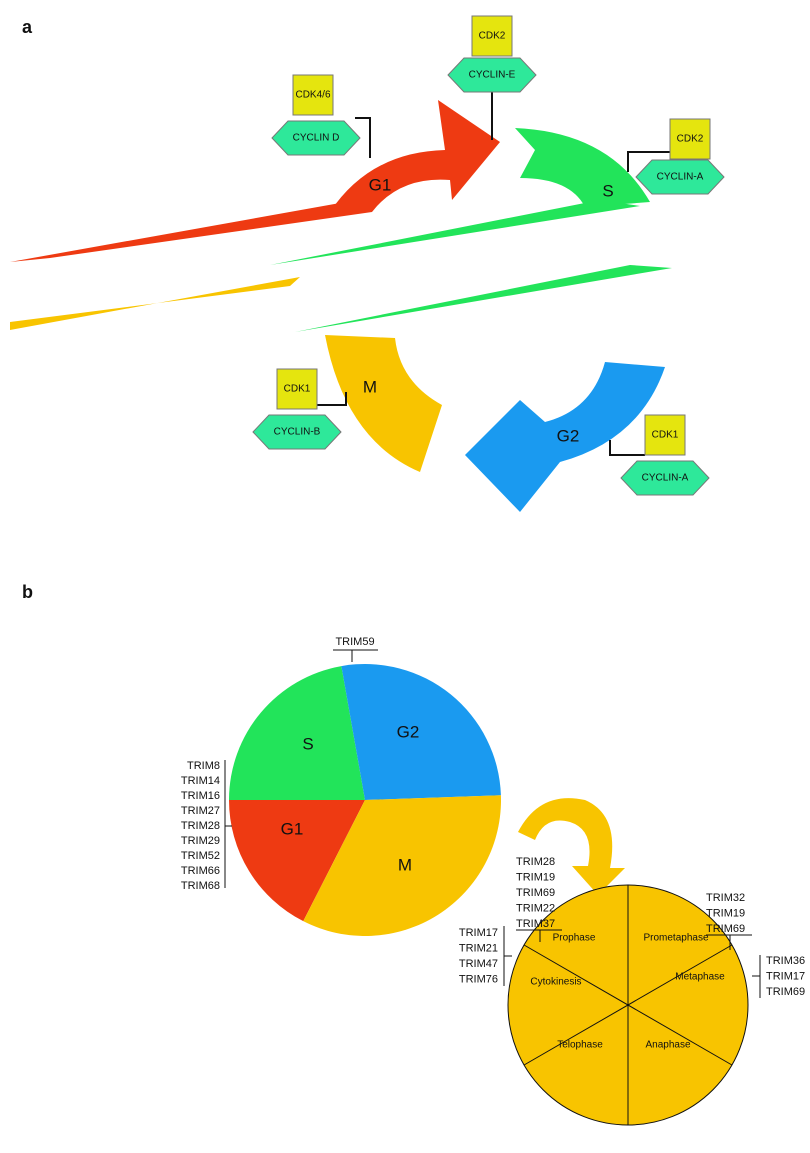 The image size is (810, 1153). What do you see at coordinates (415, 156) in the screenshot?
I see `g1-arrow` at bounding box center [415, 156].